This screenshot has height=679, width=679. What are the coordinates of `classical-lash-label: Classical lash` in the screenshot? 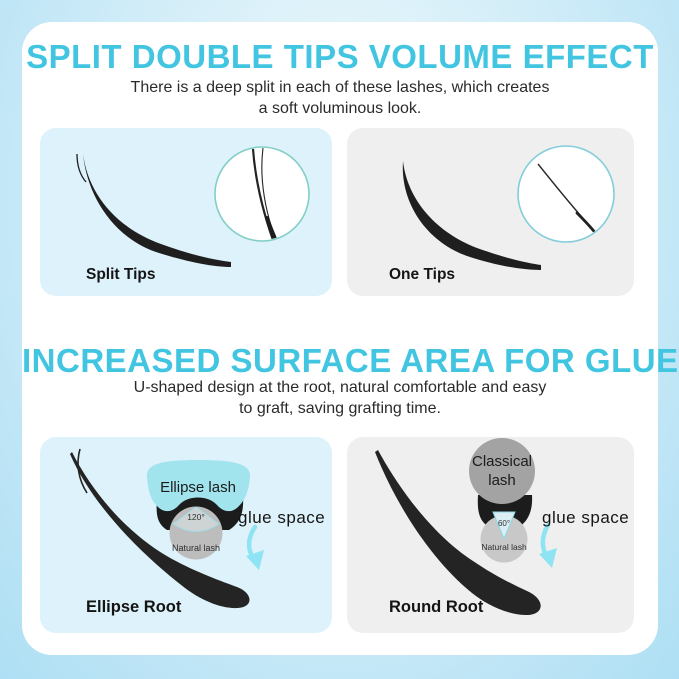 It's located at (501, 471).